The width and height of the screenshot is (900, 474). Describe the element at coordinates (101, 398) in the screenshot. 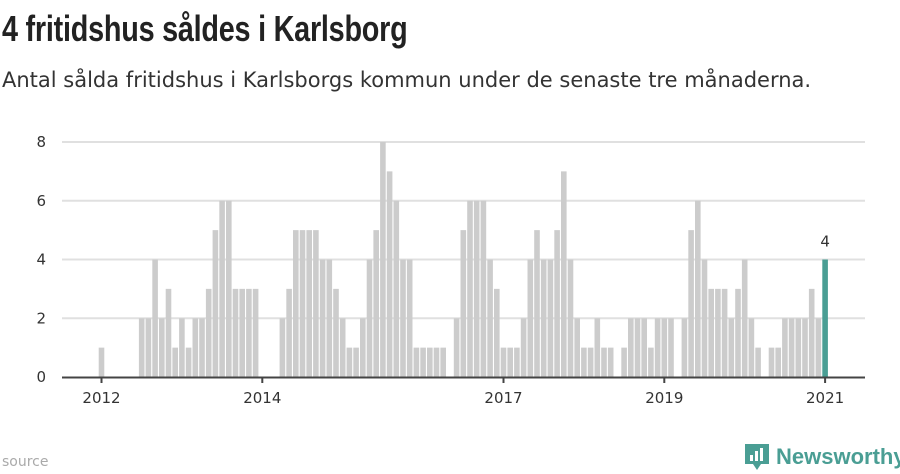

I see `x-tick-label: 2012` at that location.